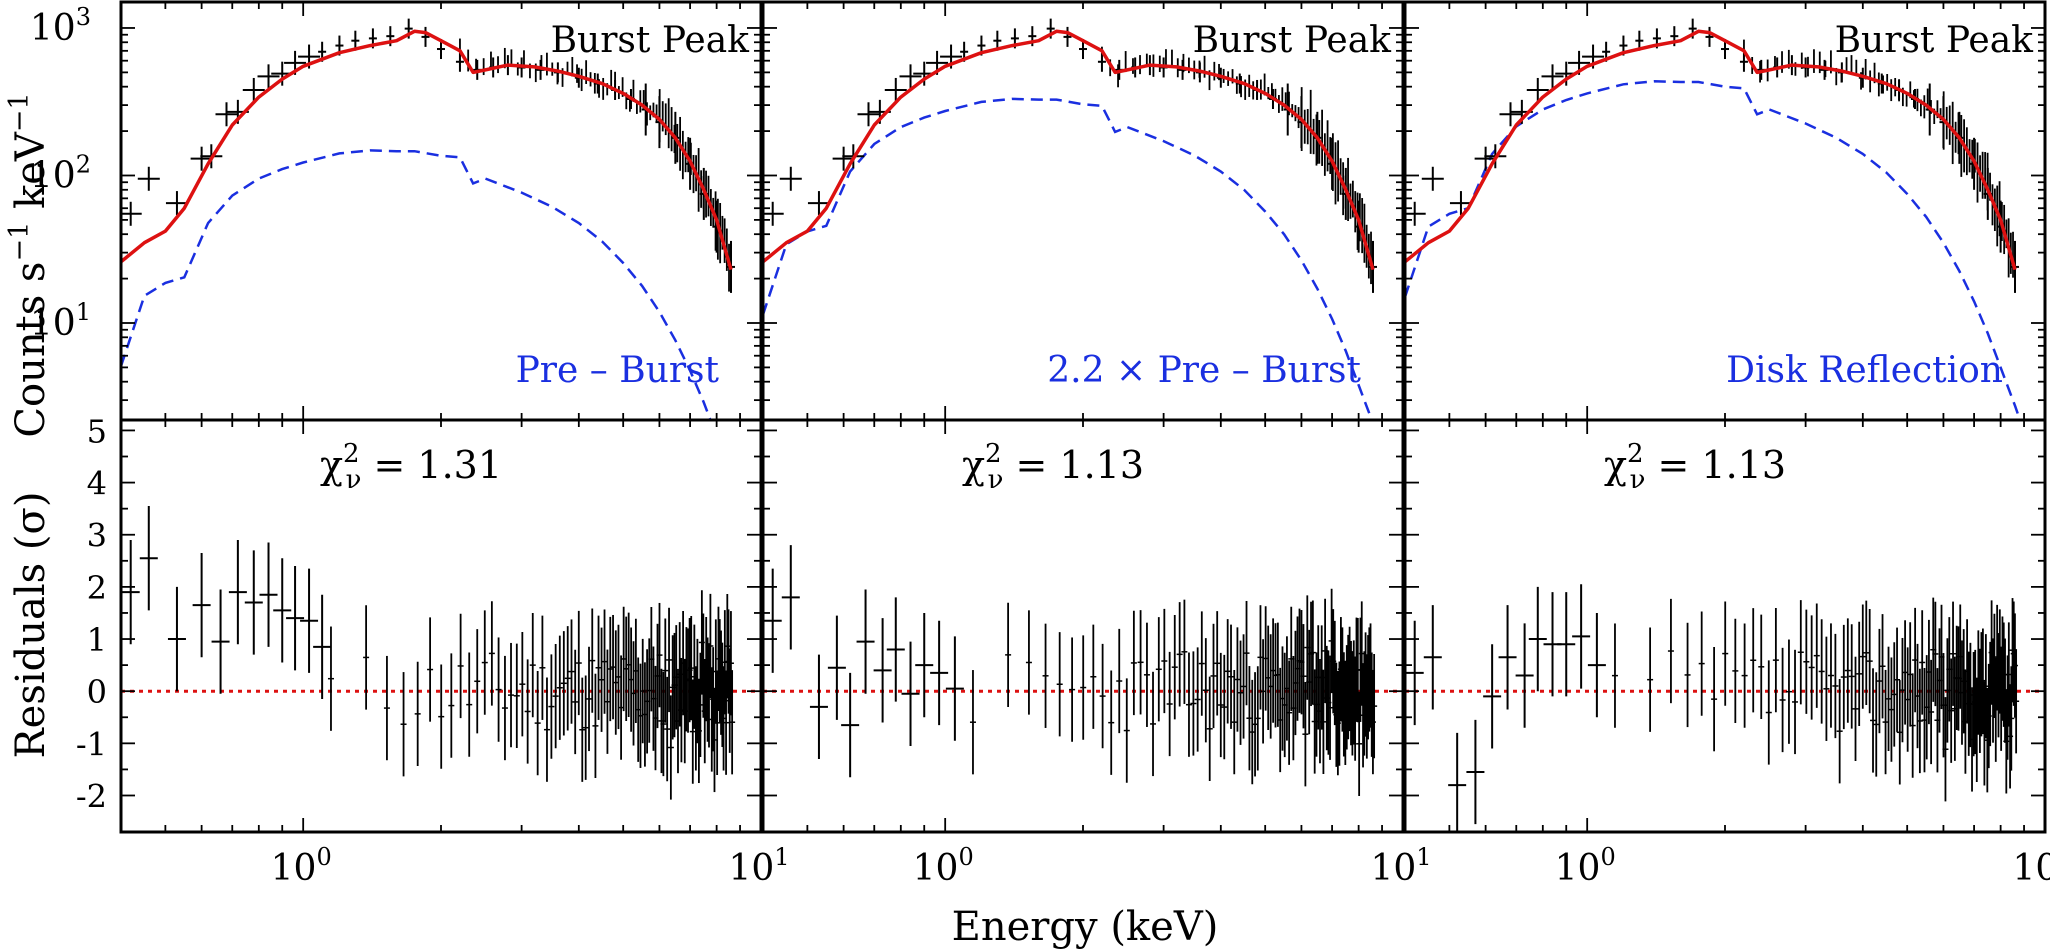 This screenshot has height=950, width=2050. What do you see at coordinates (97, 484) in the screenshot?
I see `y-tick-label-bottom: 4` at bounding box center [97, 484].